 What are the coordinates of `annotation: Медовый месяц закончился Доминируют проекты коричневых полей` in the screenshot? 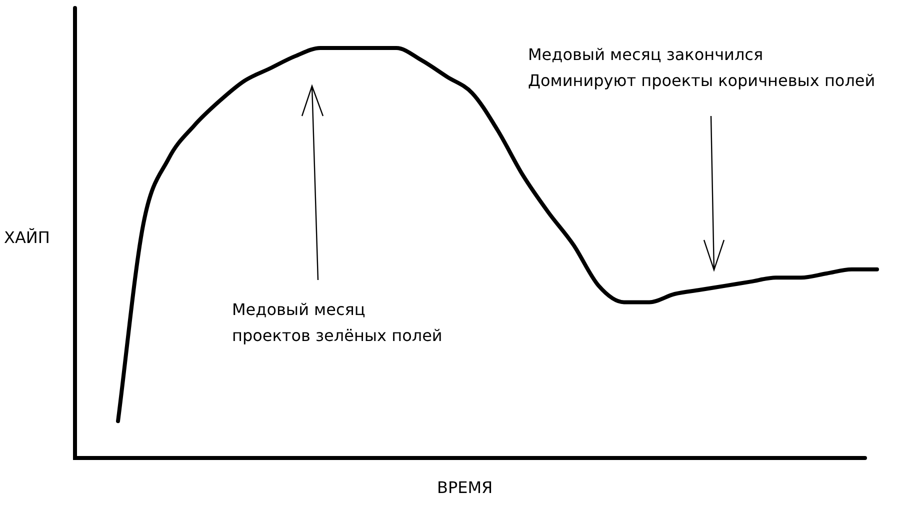 It's located at (702, 68).